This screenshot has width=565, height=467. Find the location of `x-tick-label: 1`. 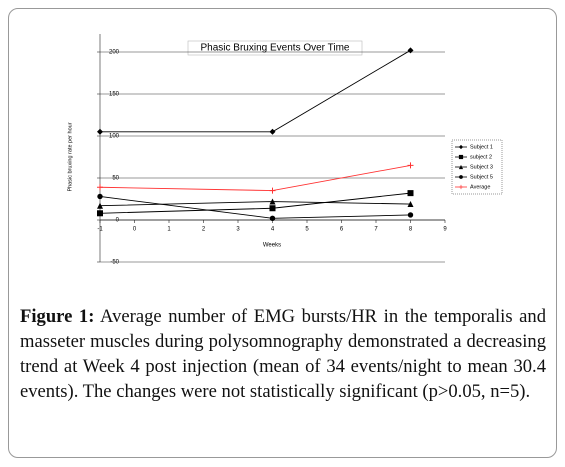

x-tick-label: 1 is located at coordinates (169, 230).